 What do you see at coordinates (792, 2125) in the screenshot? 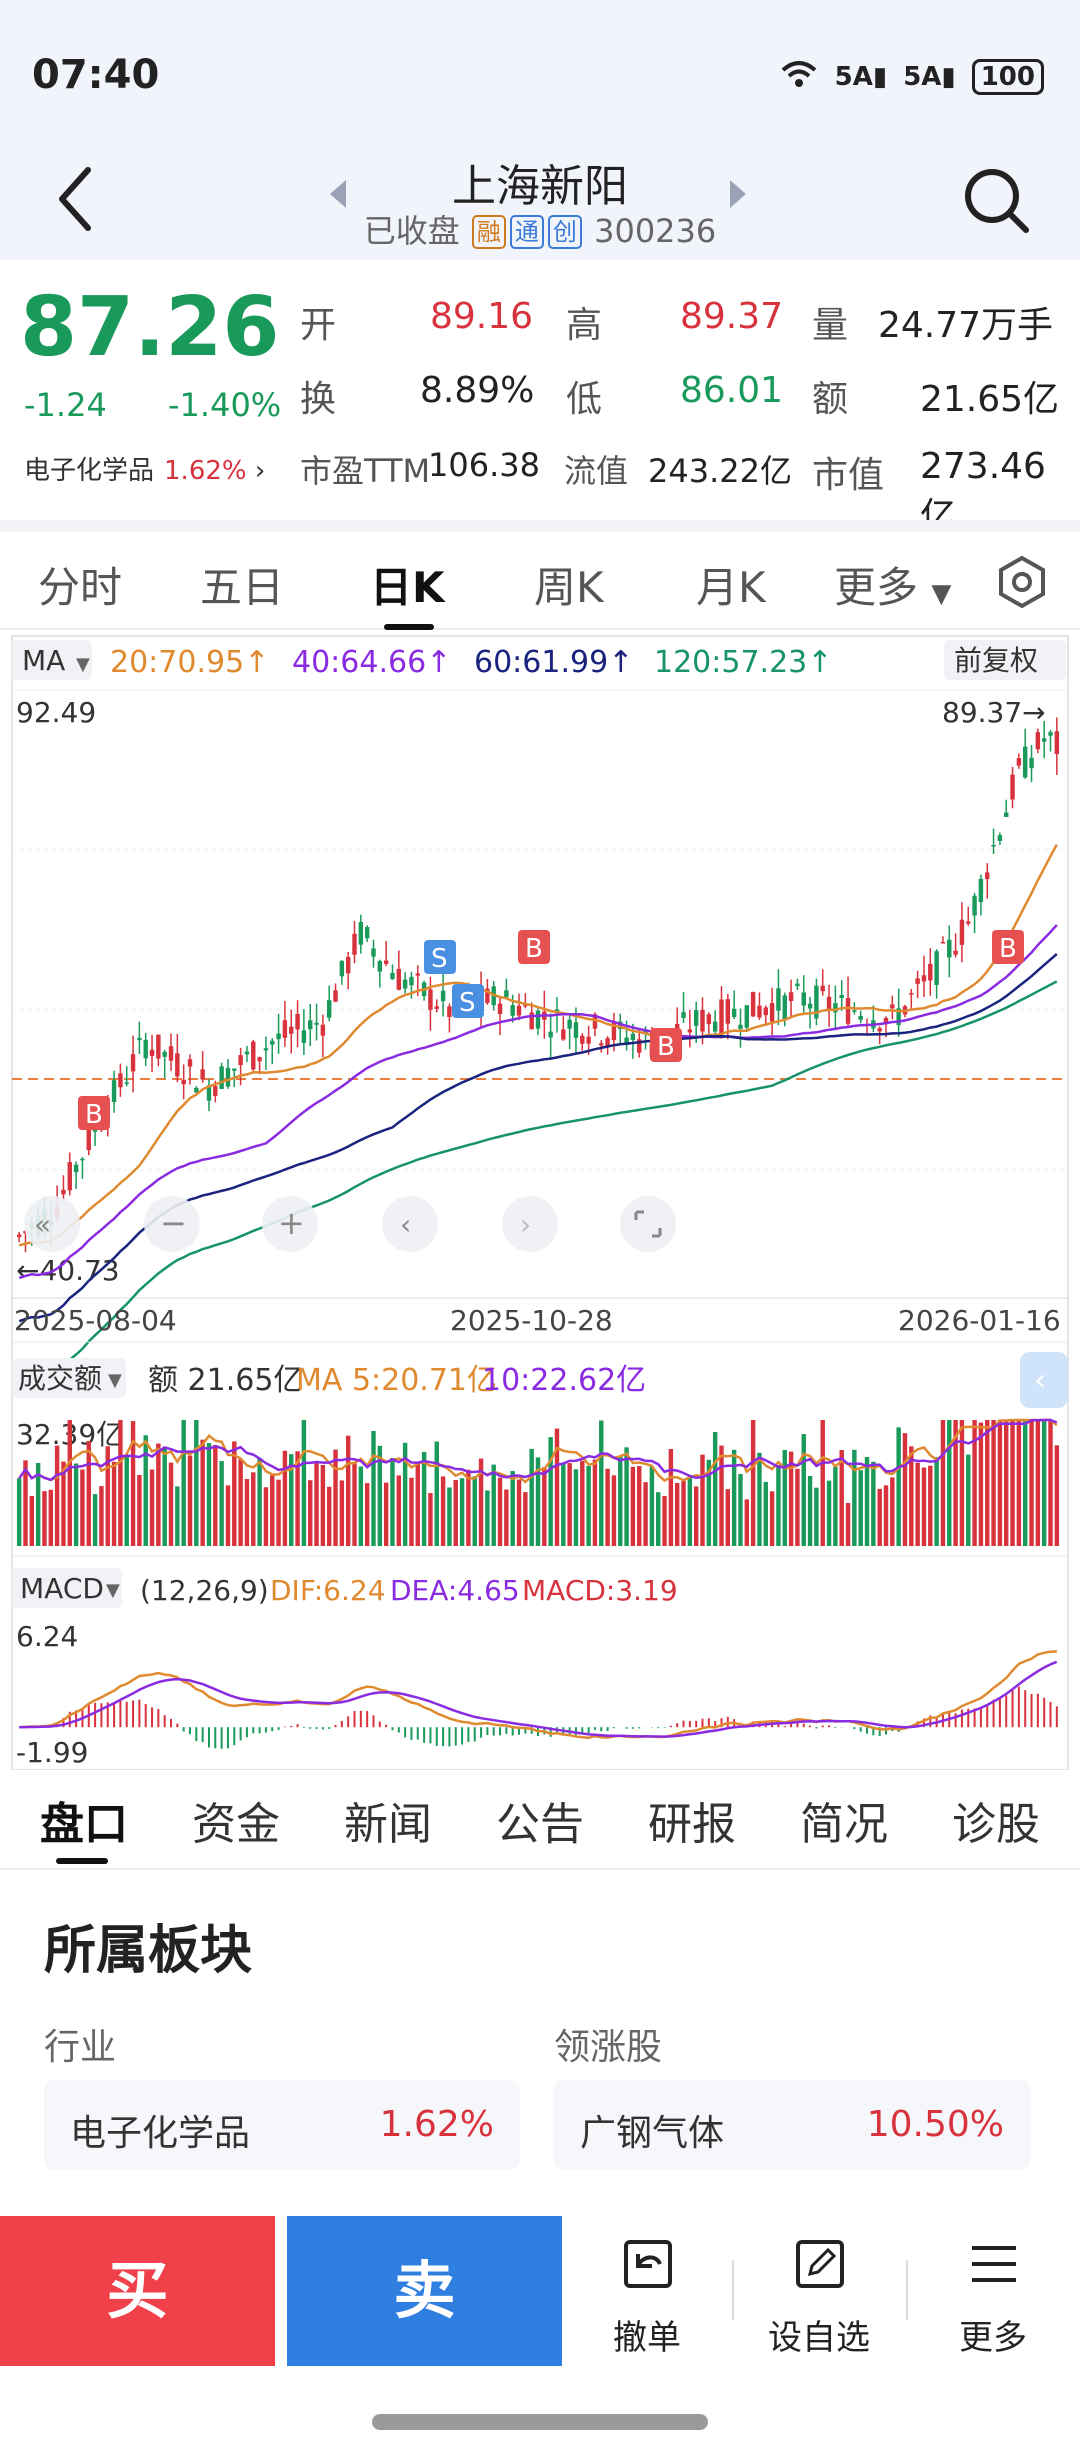
I see `leader-card: 广钢气体 10.50%` at bounding box center [792, 2125].